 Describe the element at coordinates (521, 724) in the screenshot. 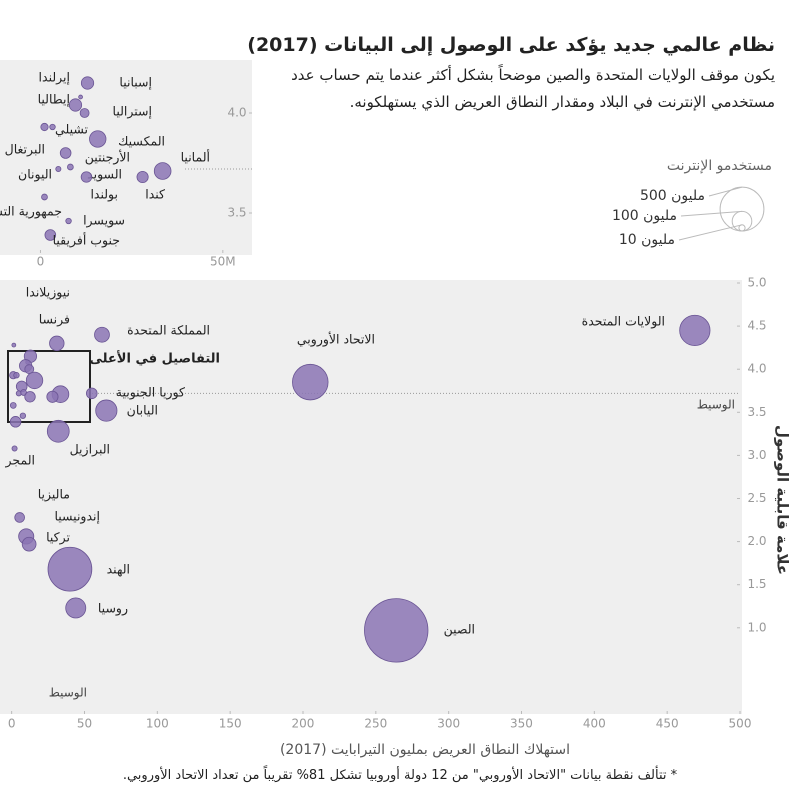

I see `x-tick-label: 350` at that location.